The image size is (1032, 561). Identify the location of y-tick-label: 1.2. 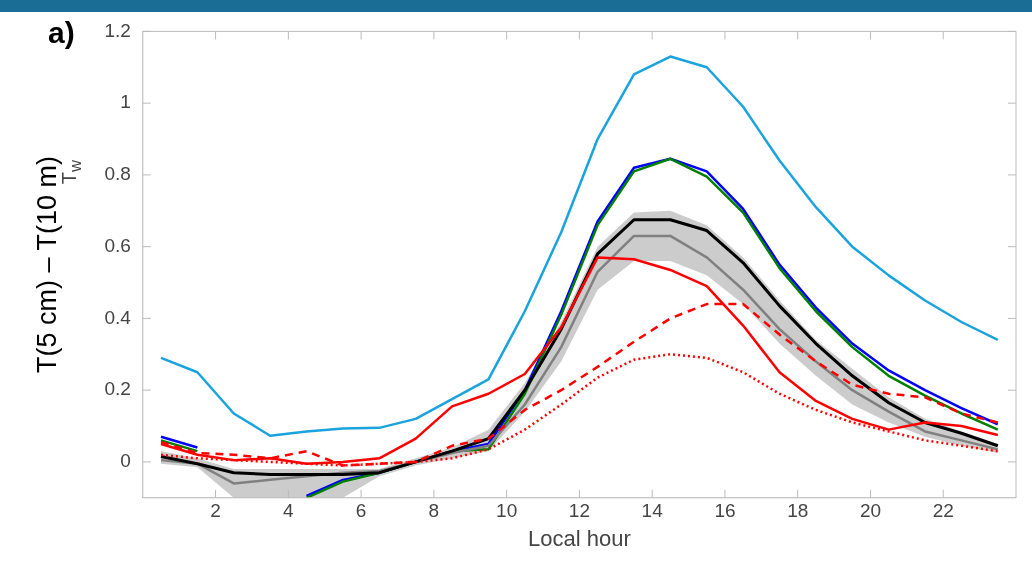
(117, 30).